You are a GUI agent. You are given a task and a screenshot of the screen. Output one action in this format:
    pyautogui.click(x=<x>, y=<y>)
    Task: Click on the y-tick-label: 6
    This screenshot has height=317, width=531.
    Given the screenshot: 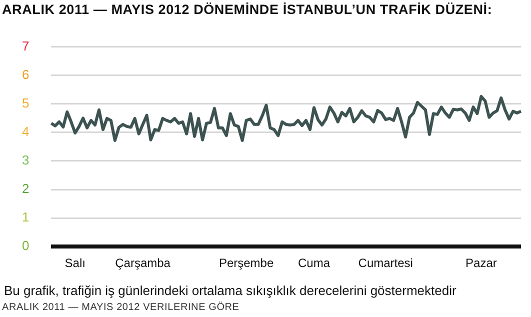 What is the action you would take?
    pyautogui.click(x=26, y=74)
    